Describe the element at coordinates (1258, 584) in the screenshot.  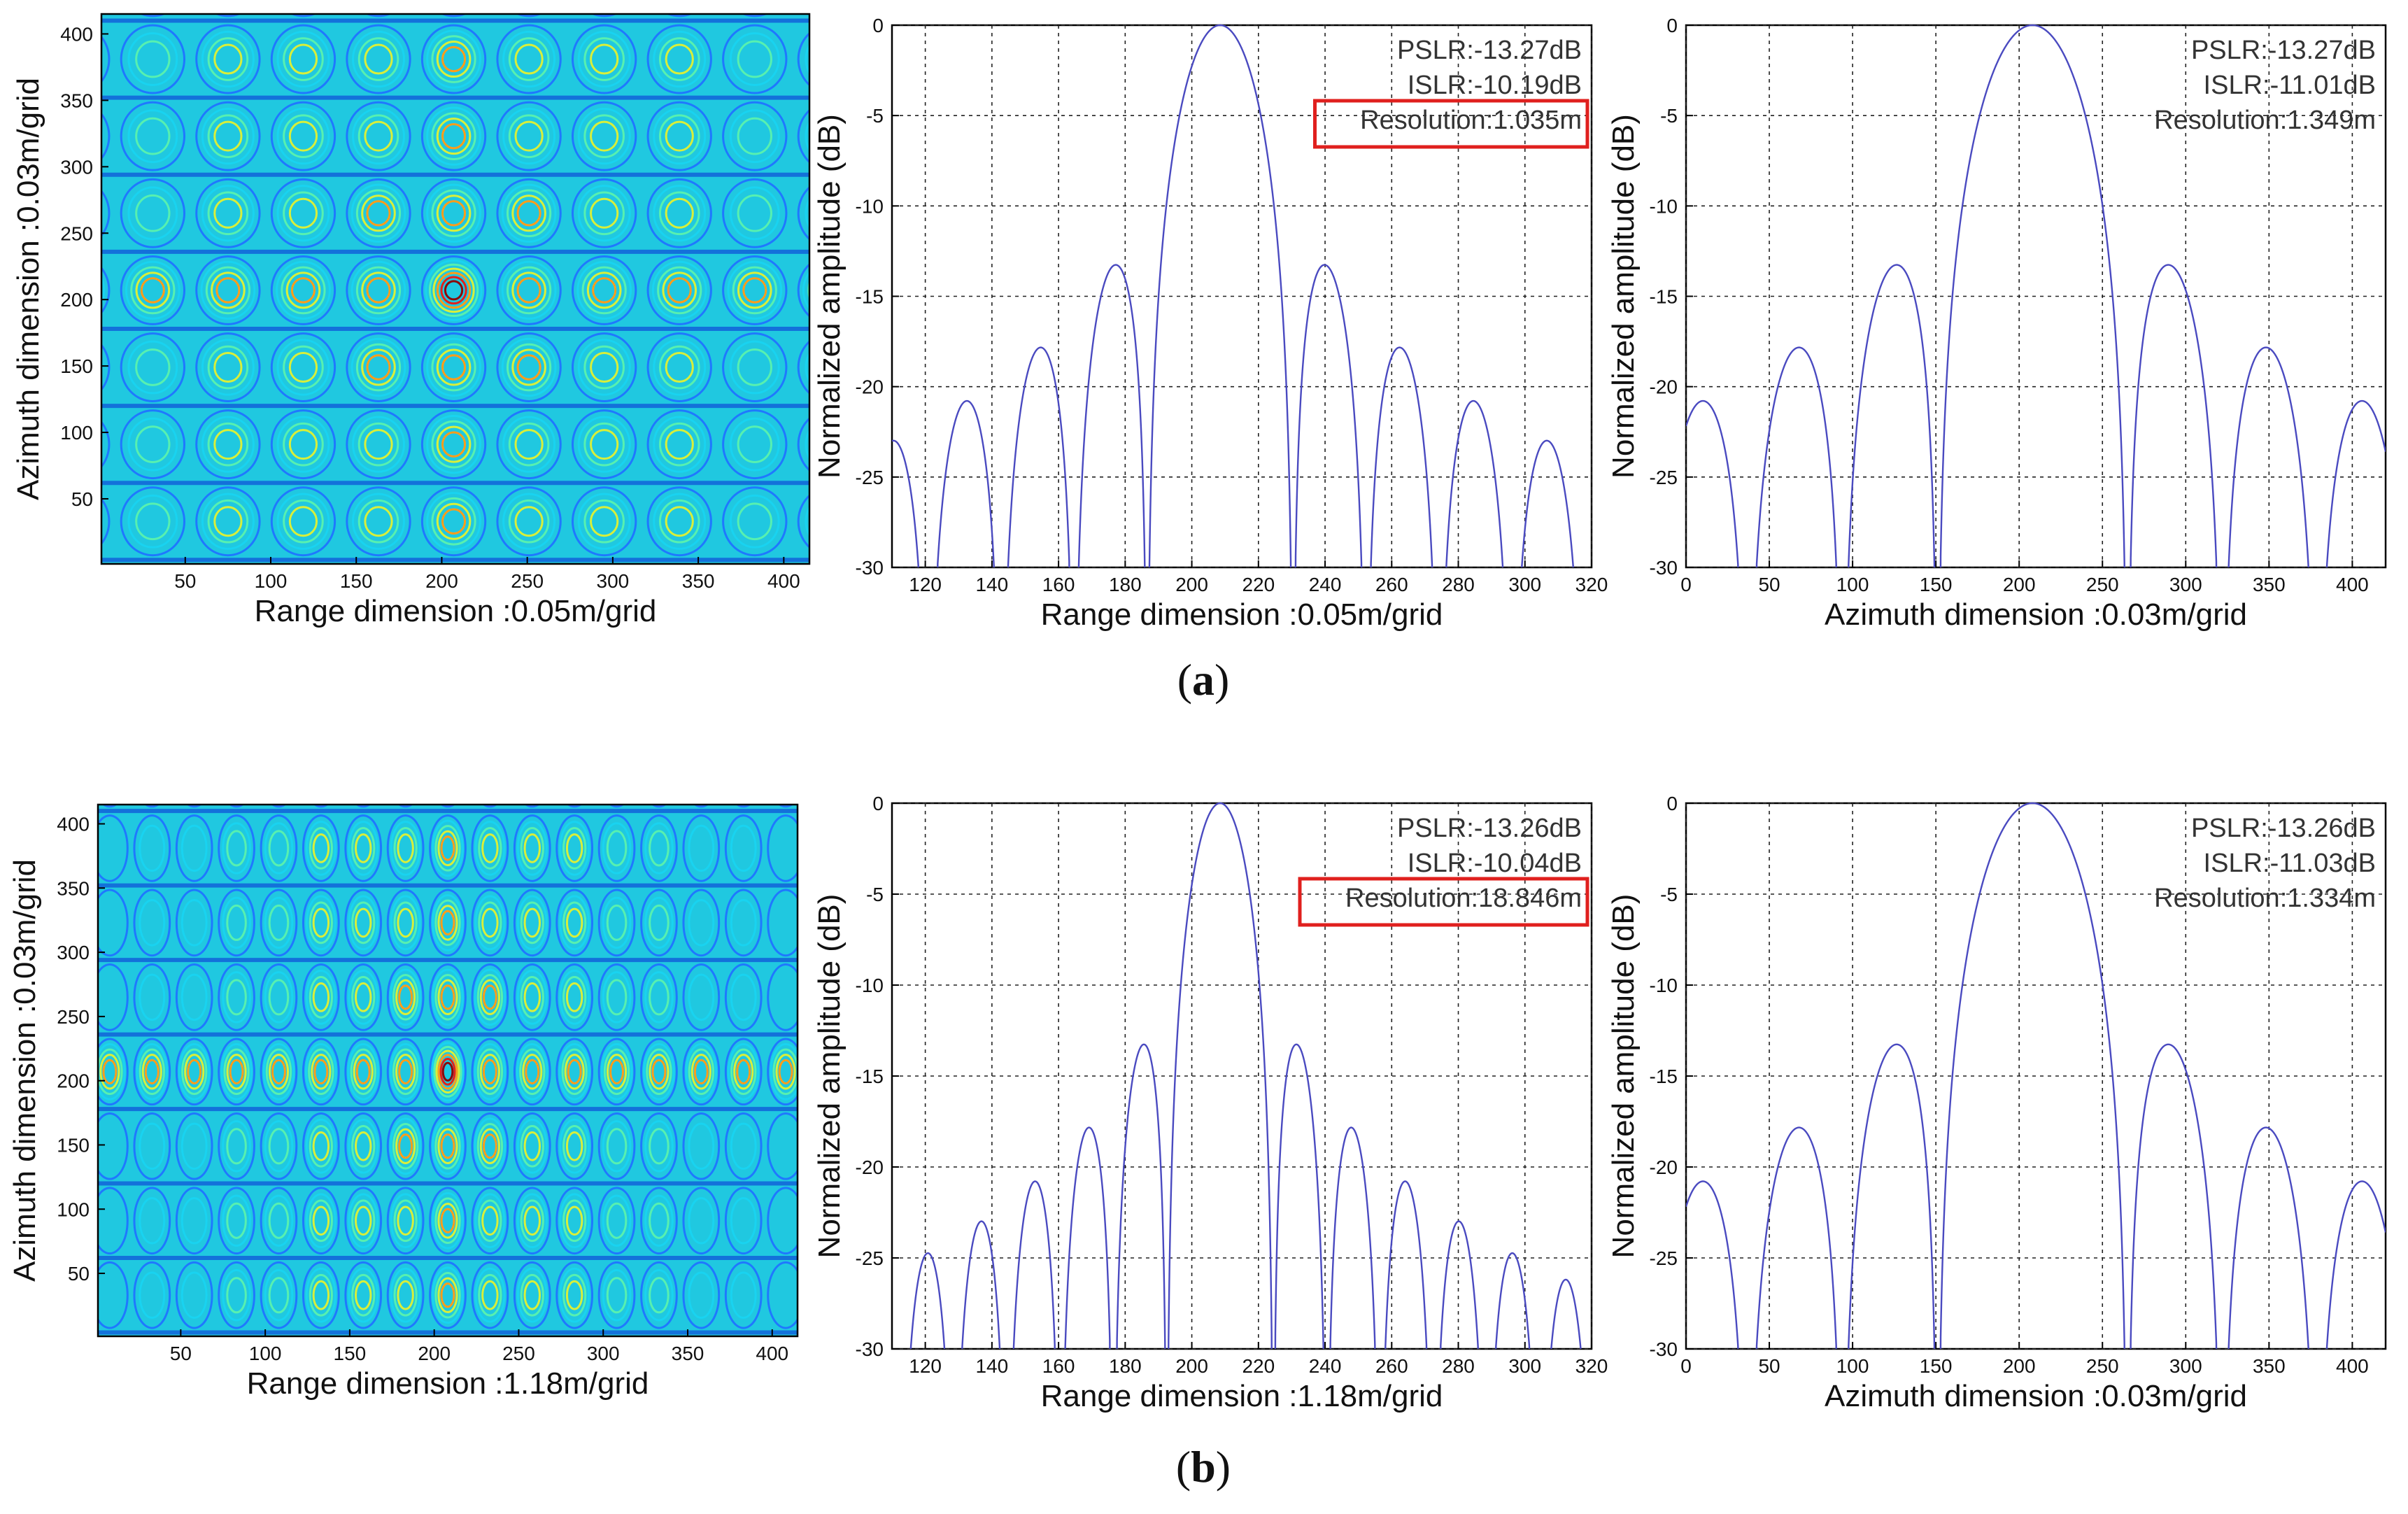
I see `x-tick-label: 220` at that location.